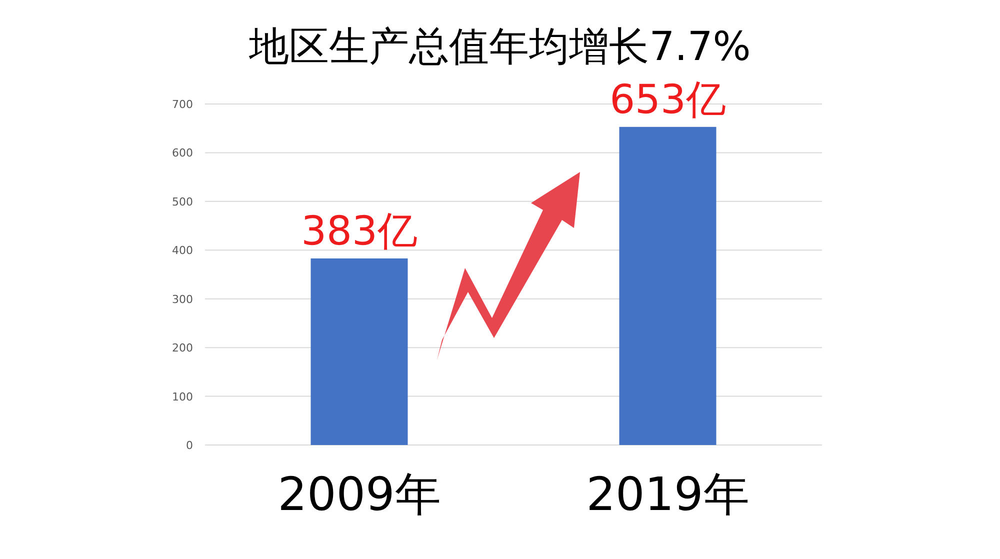 Image resolution: width=1000 pixels, height=559 pixels. What do you see at coordinates (182, 397) in the screenshot?
I see `y-tick-label: 100` at bounding box center [182, 397].